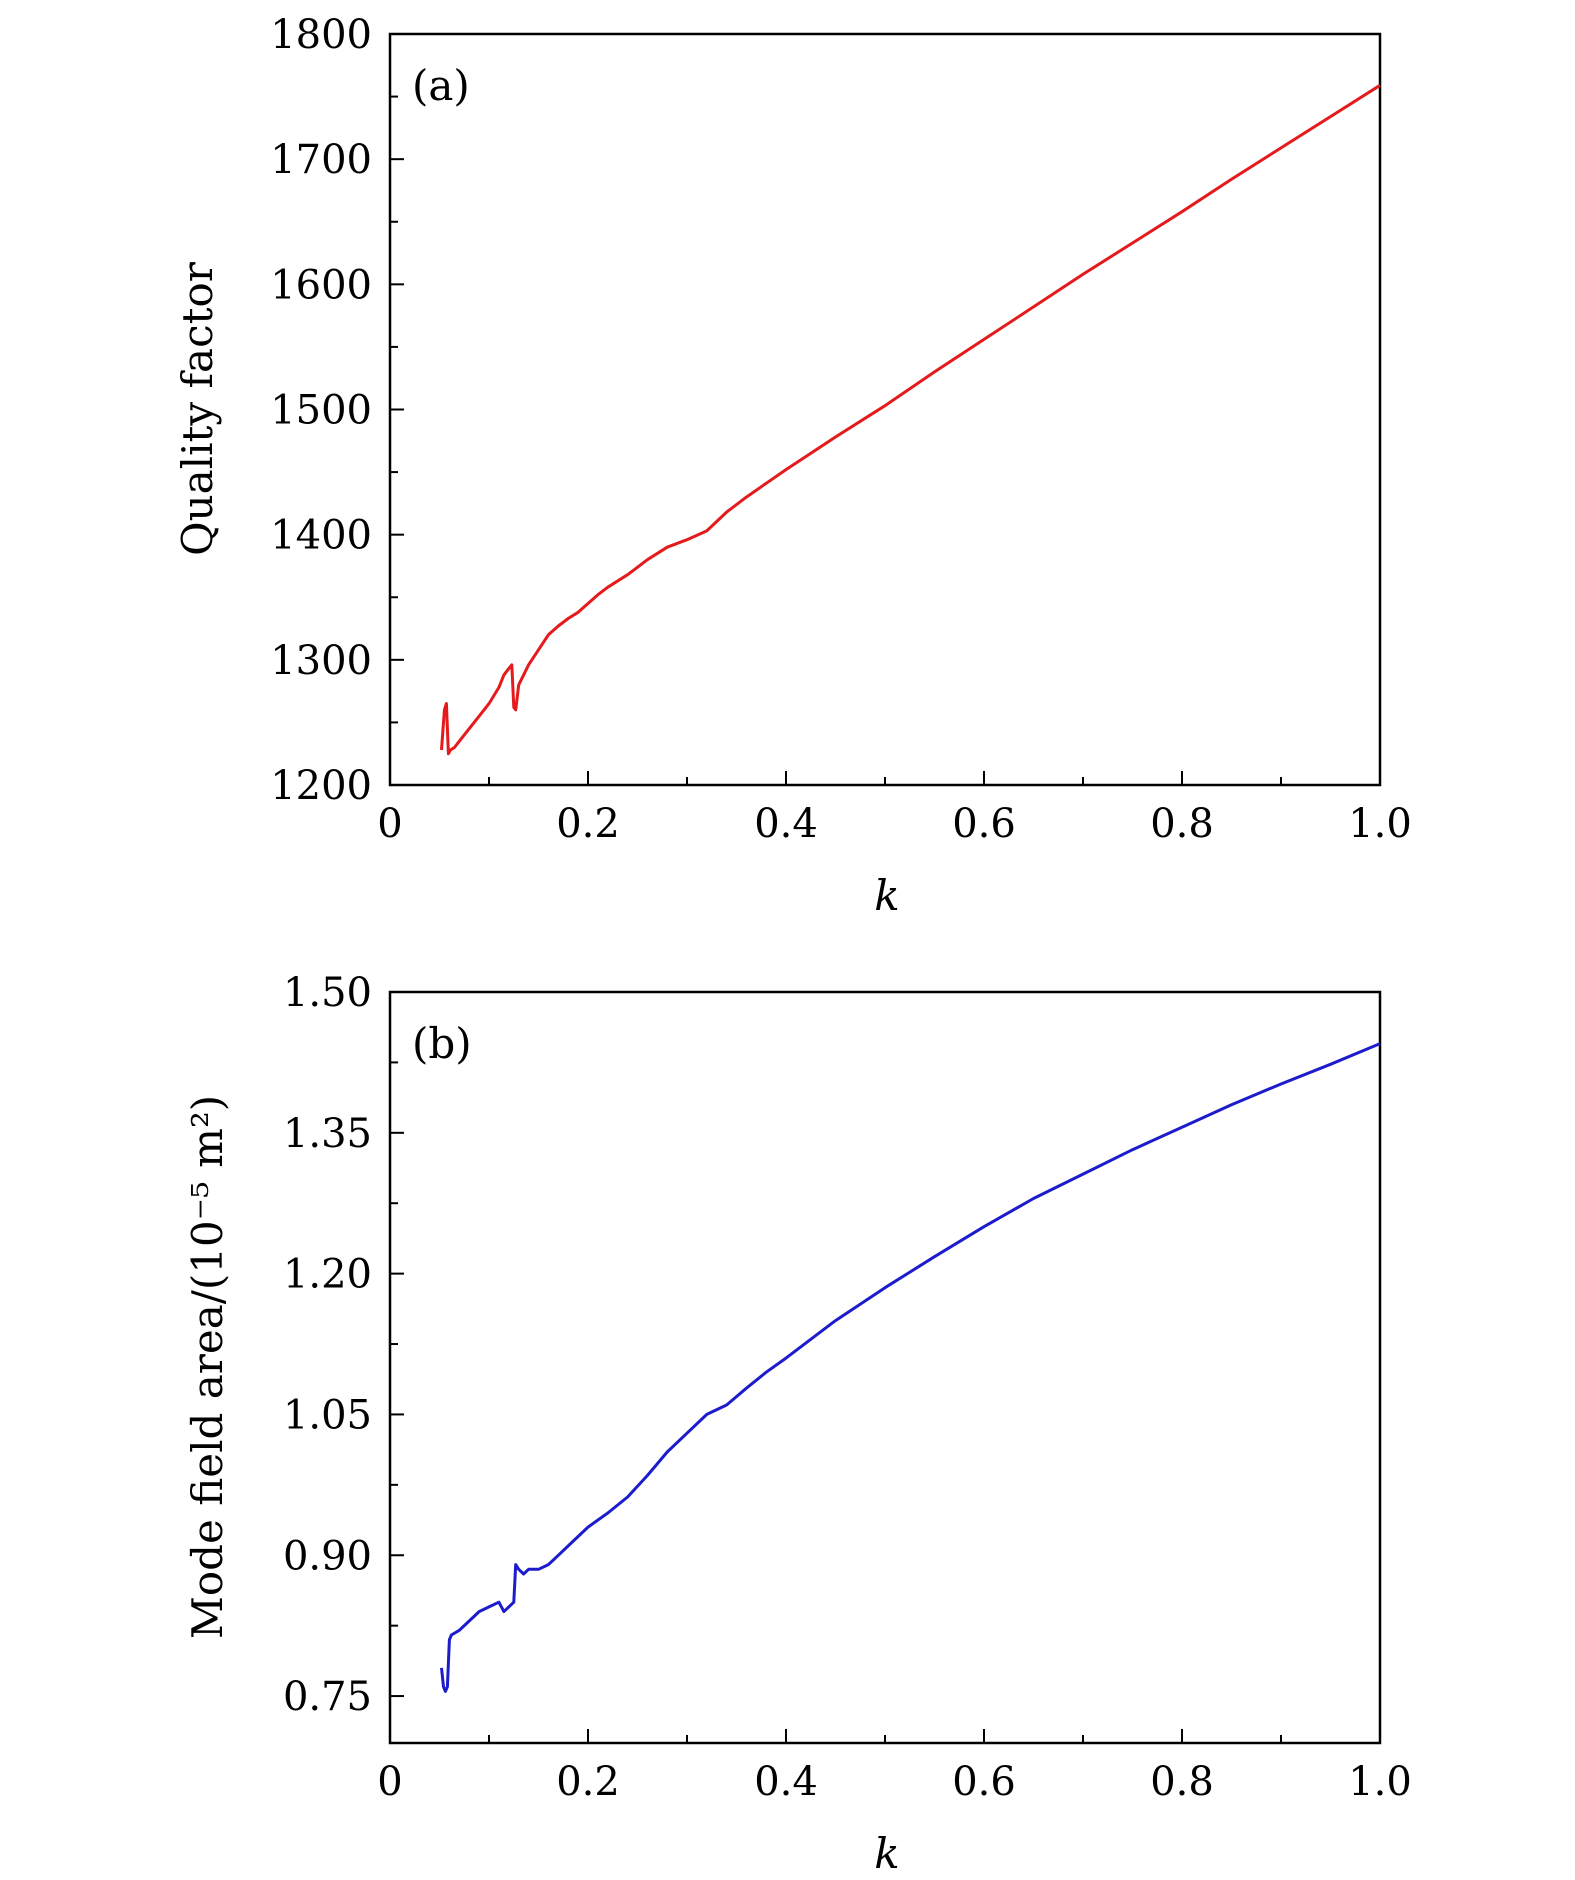  I want to click on panel-a-label: (a), so click(441, 85).